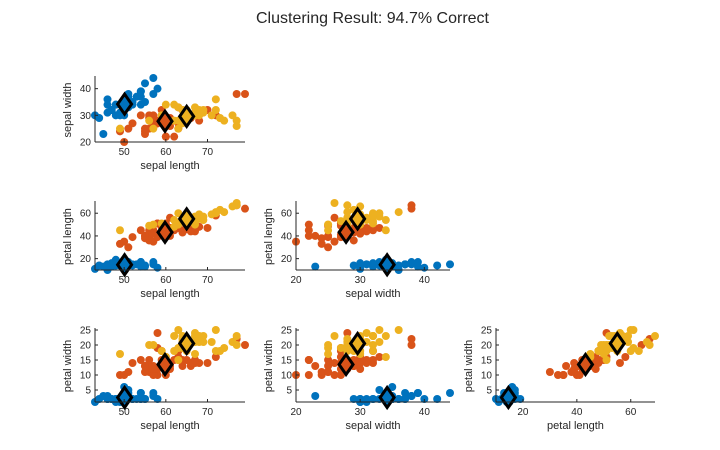 The image size is (720, 450). Describe the element at coordinates (561, 379) in the screenshot. I see `panel-5: 20 40 60 5 10 15 20 25 petal length petal width` at that location.